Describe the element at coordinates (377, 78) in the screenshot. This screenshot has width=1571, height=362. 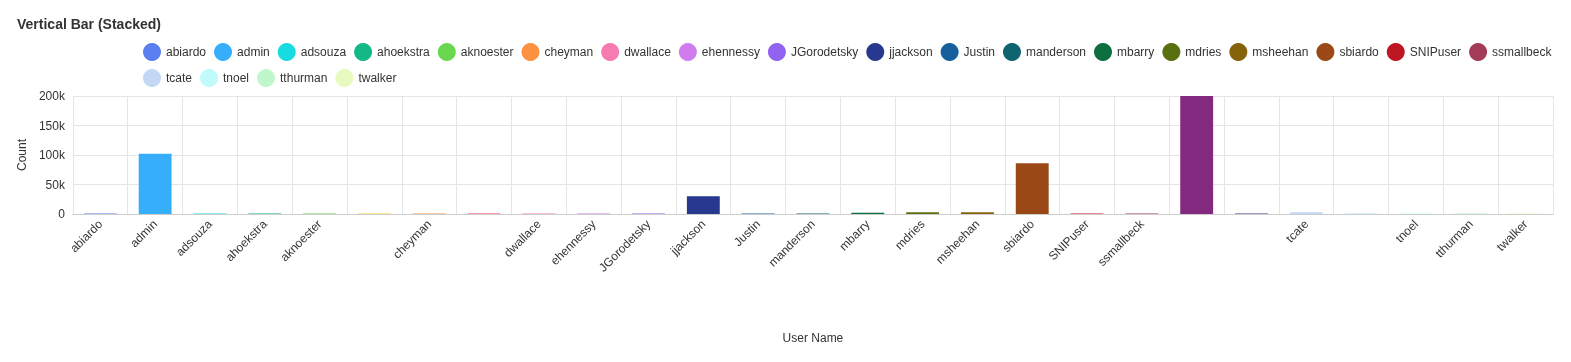
I see `legend-label: twalker` at that location.